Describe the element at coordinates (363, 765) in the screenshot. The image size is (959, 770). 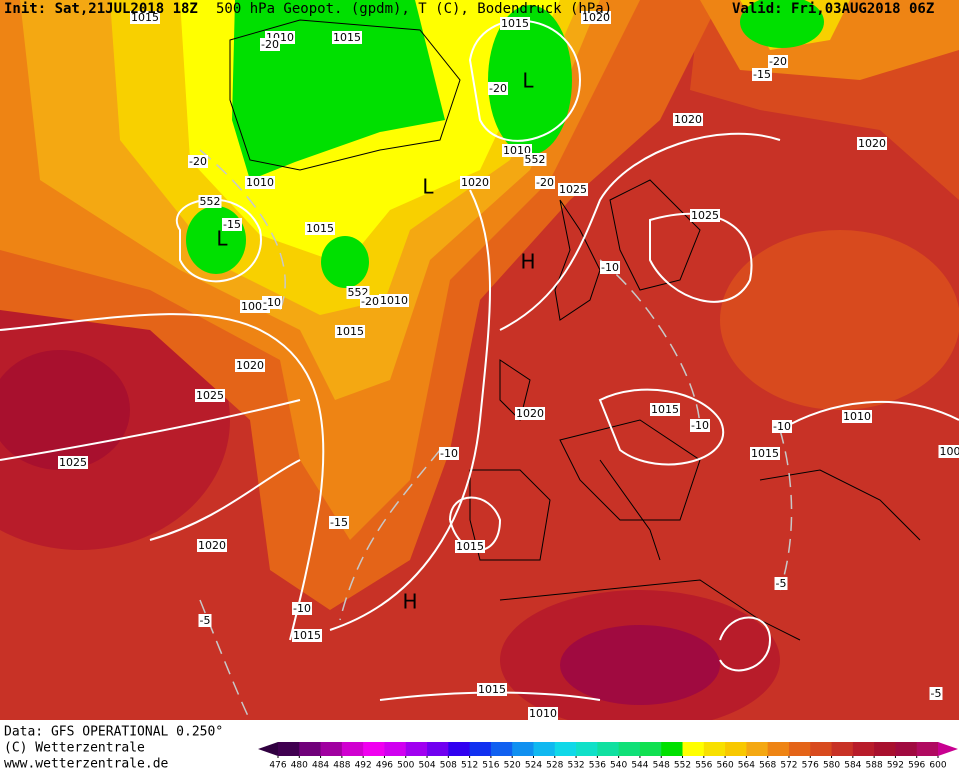
I see `colorbar-tick-label: 492` at that location.